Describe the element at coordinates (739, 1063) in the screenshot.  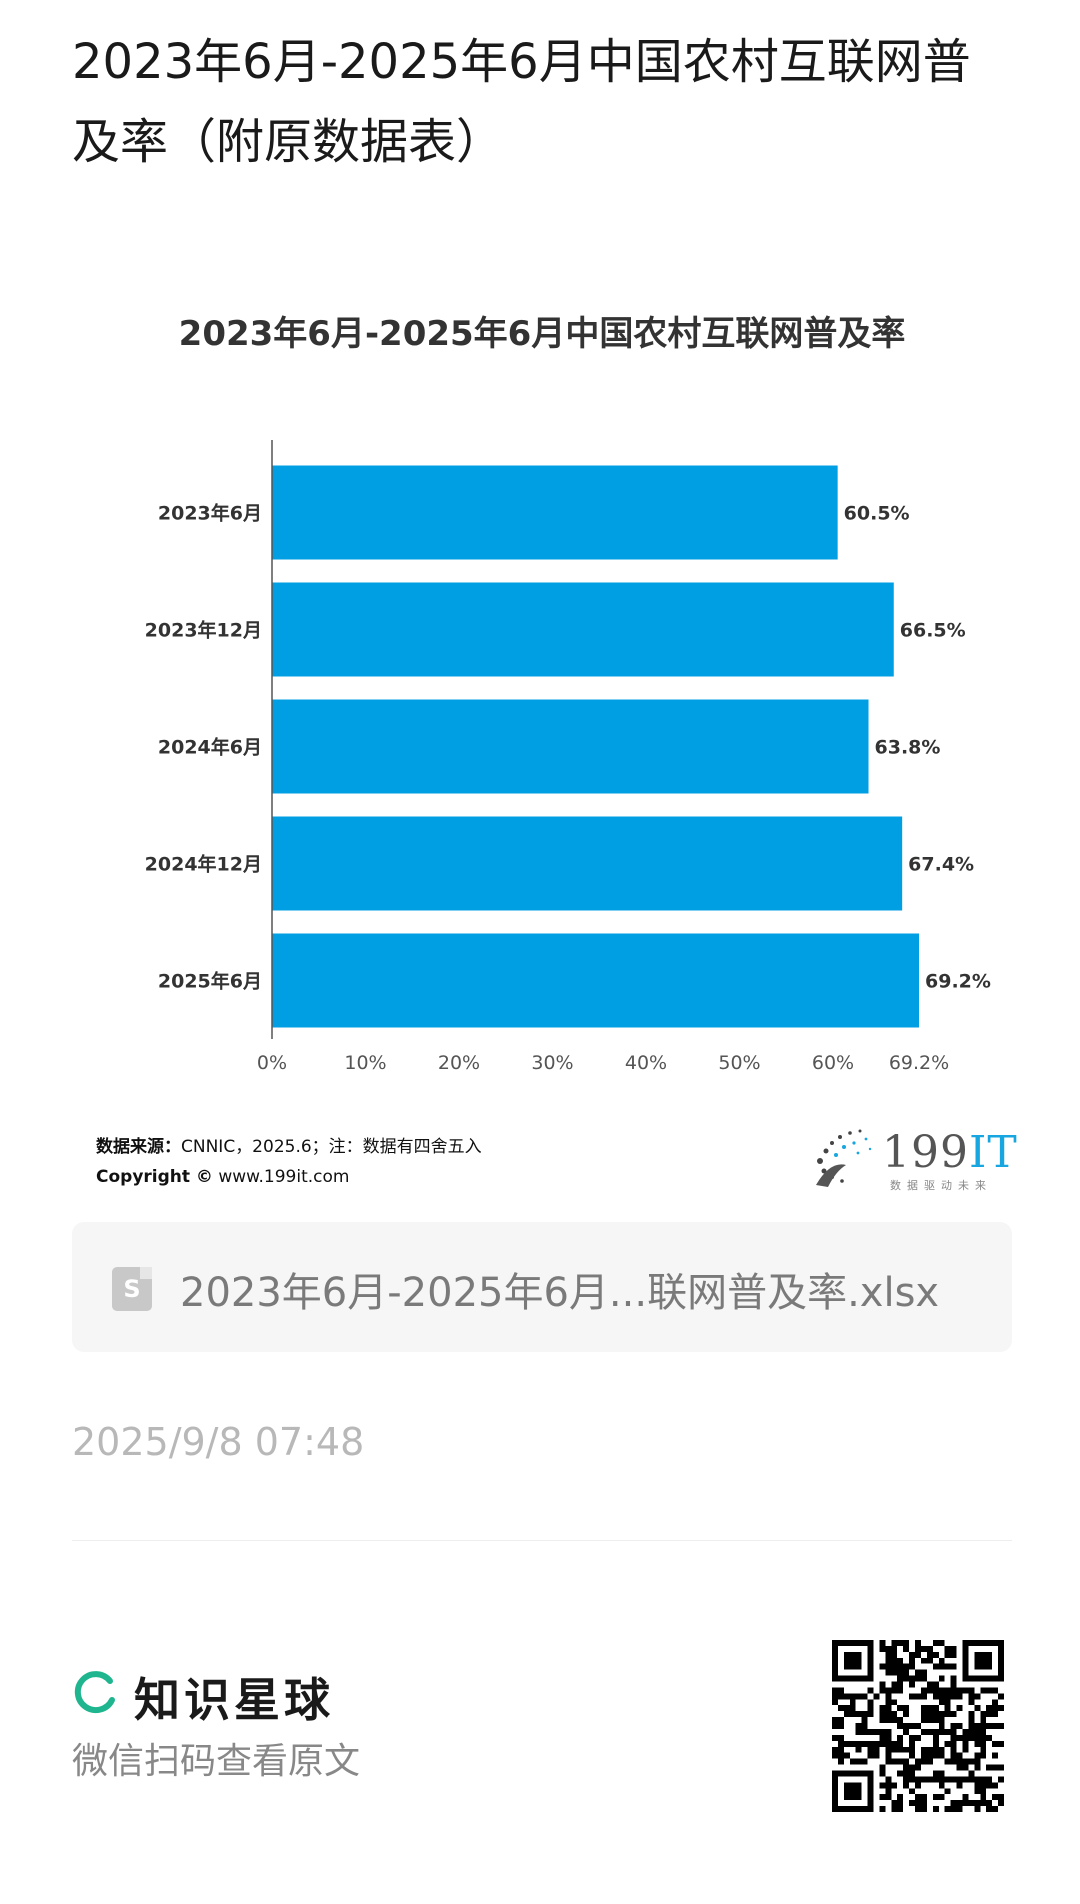
I see `x-tick-label: 50%` at that location.